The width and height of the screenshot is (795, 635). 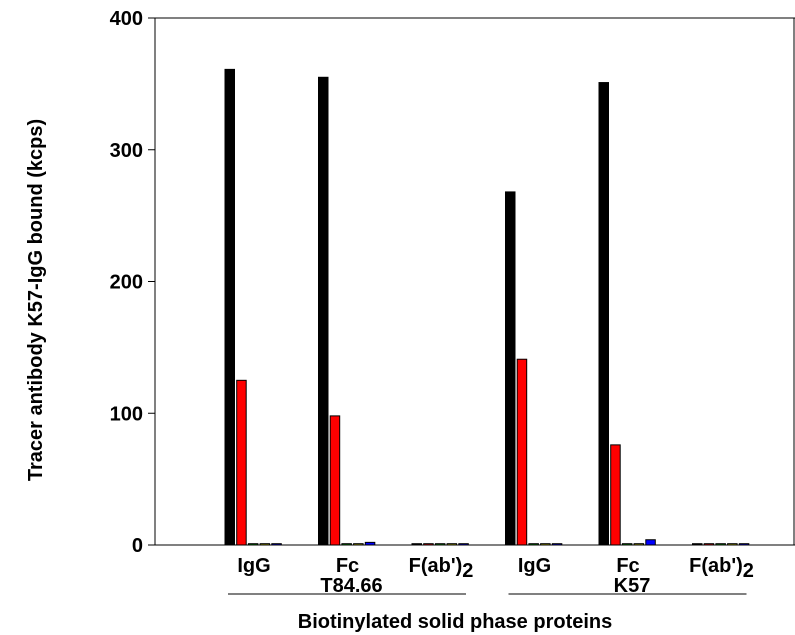 What do you see at coordinates (126, 414) in the screenshot?
I see `y-tick-label: 100` at bounding box center [126, 414].